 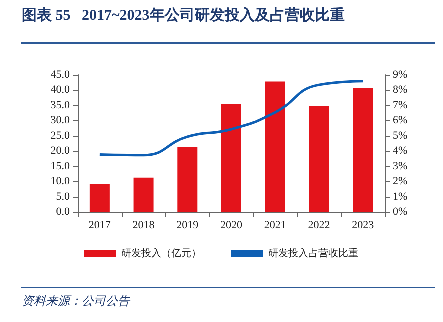 What do you see at coordinates (400, 212) in the screenshot?
I see `y2-tick-label: 0%` at bounding box center [400, 212].